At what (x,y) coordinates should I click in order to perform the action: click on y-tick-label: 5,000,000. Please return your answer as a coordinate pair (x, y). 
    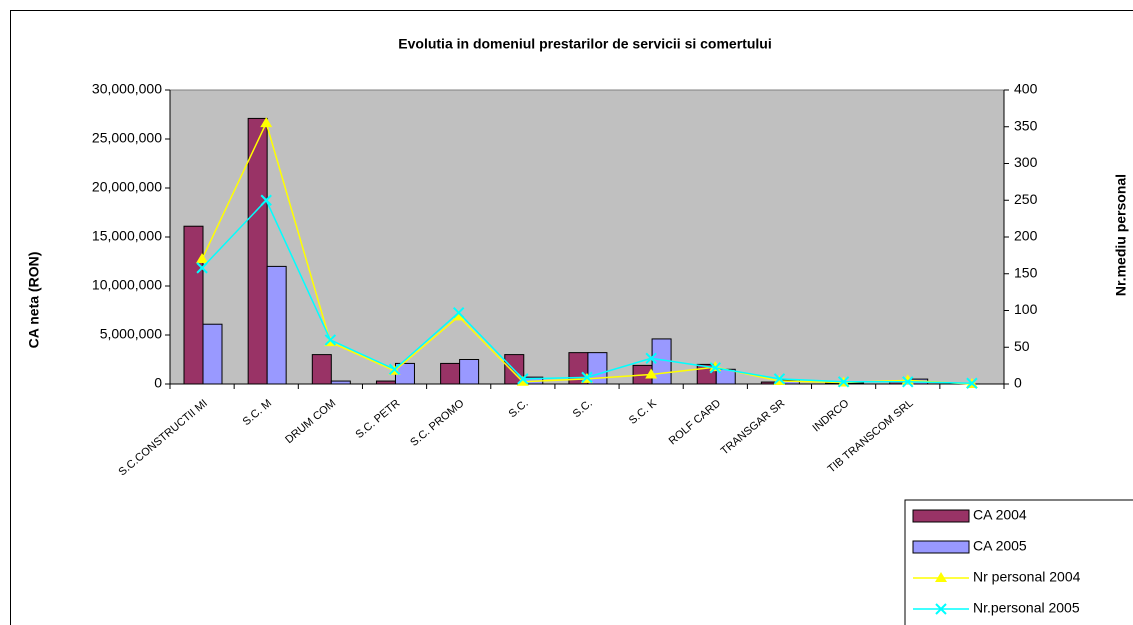
    Looking at the image, I should click on (131, 334).